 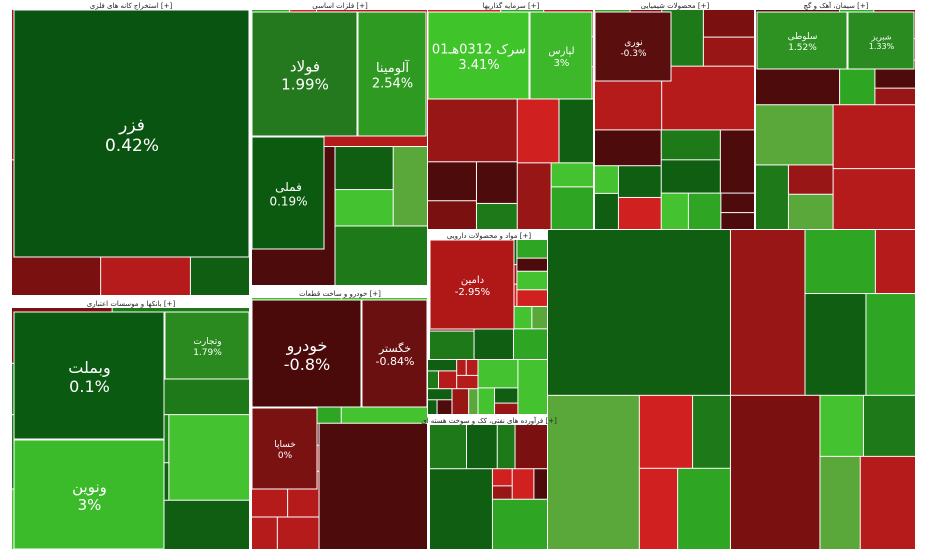 What do you see at coordinates (633, 54) in the screenshot?
I see `stock-change: -0.3%` at bounding box center [633, 54].